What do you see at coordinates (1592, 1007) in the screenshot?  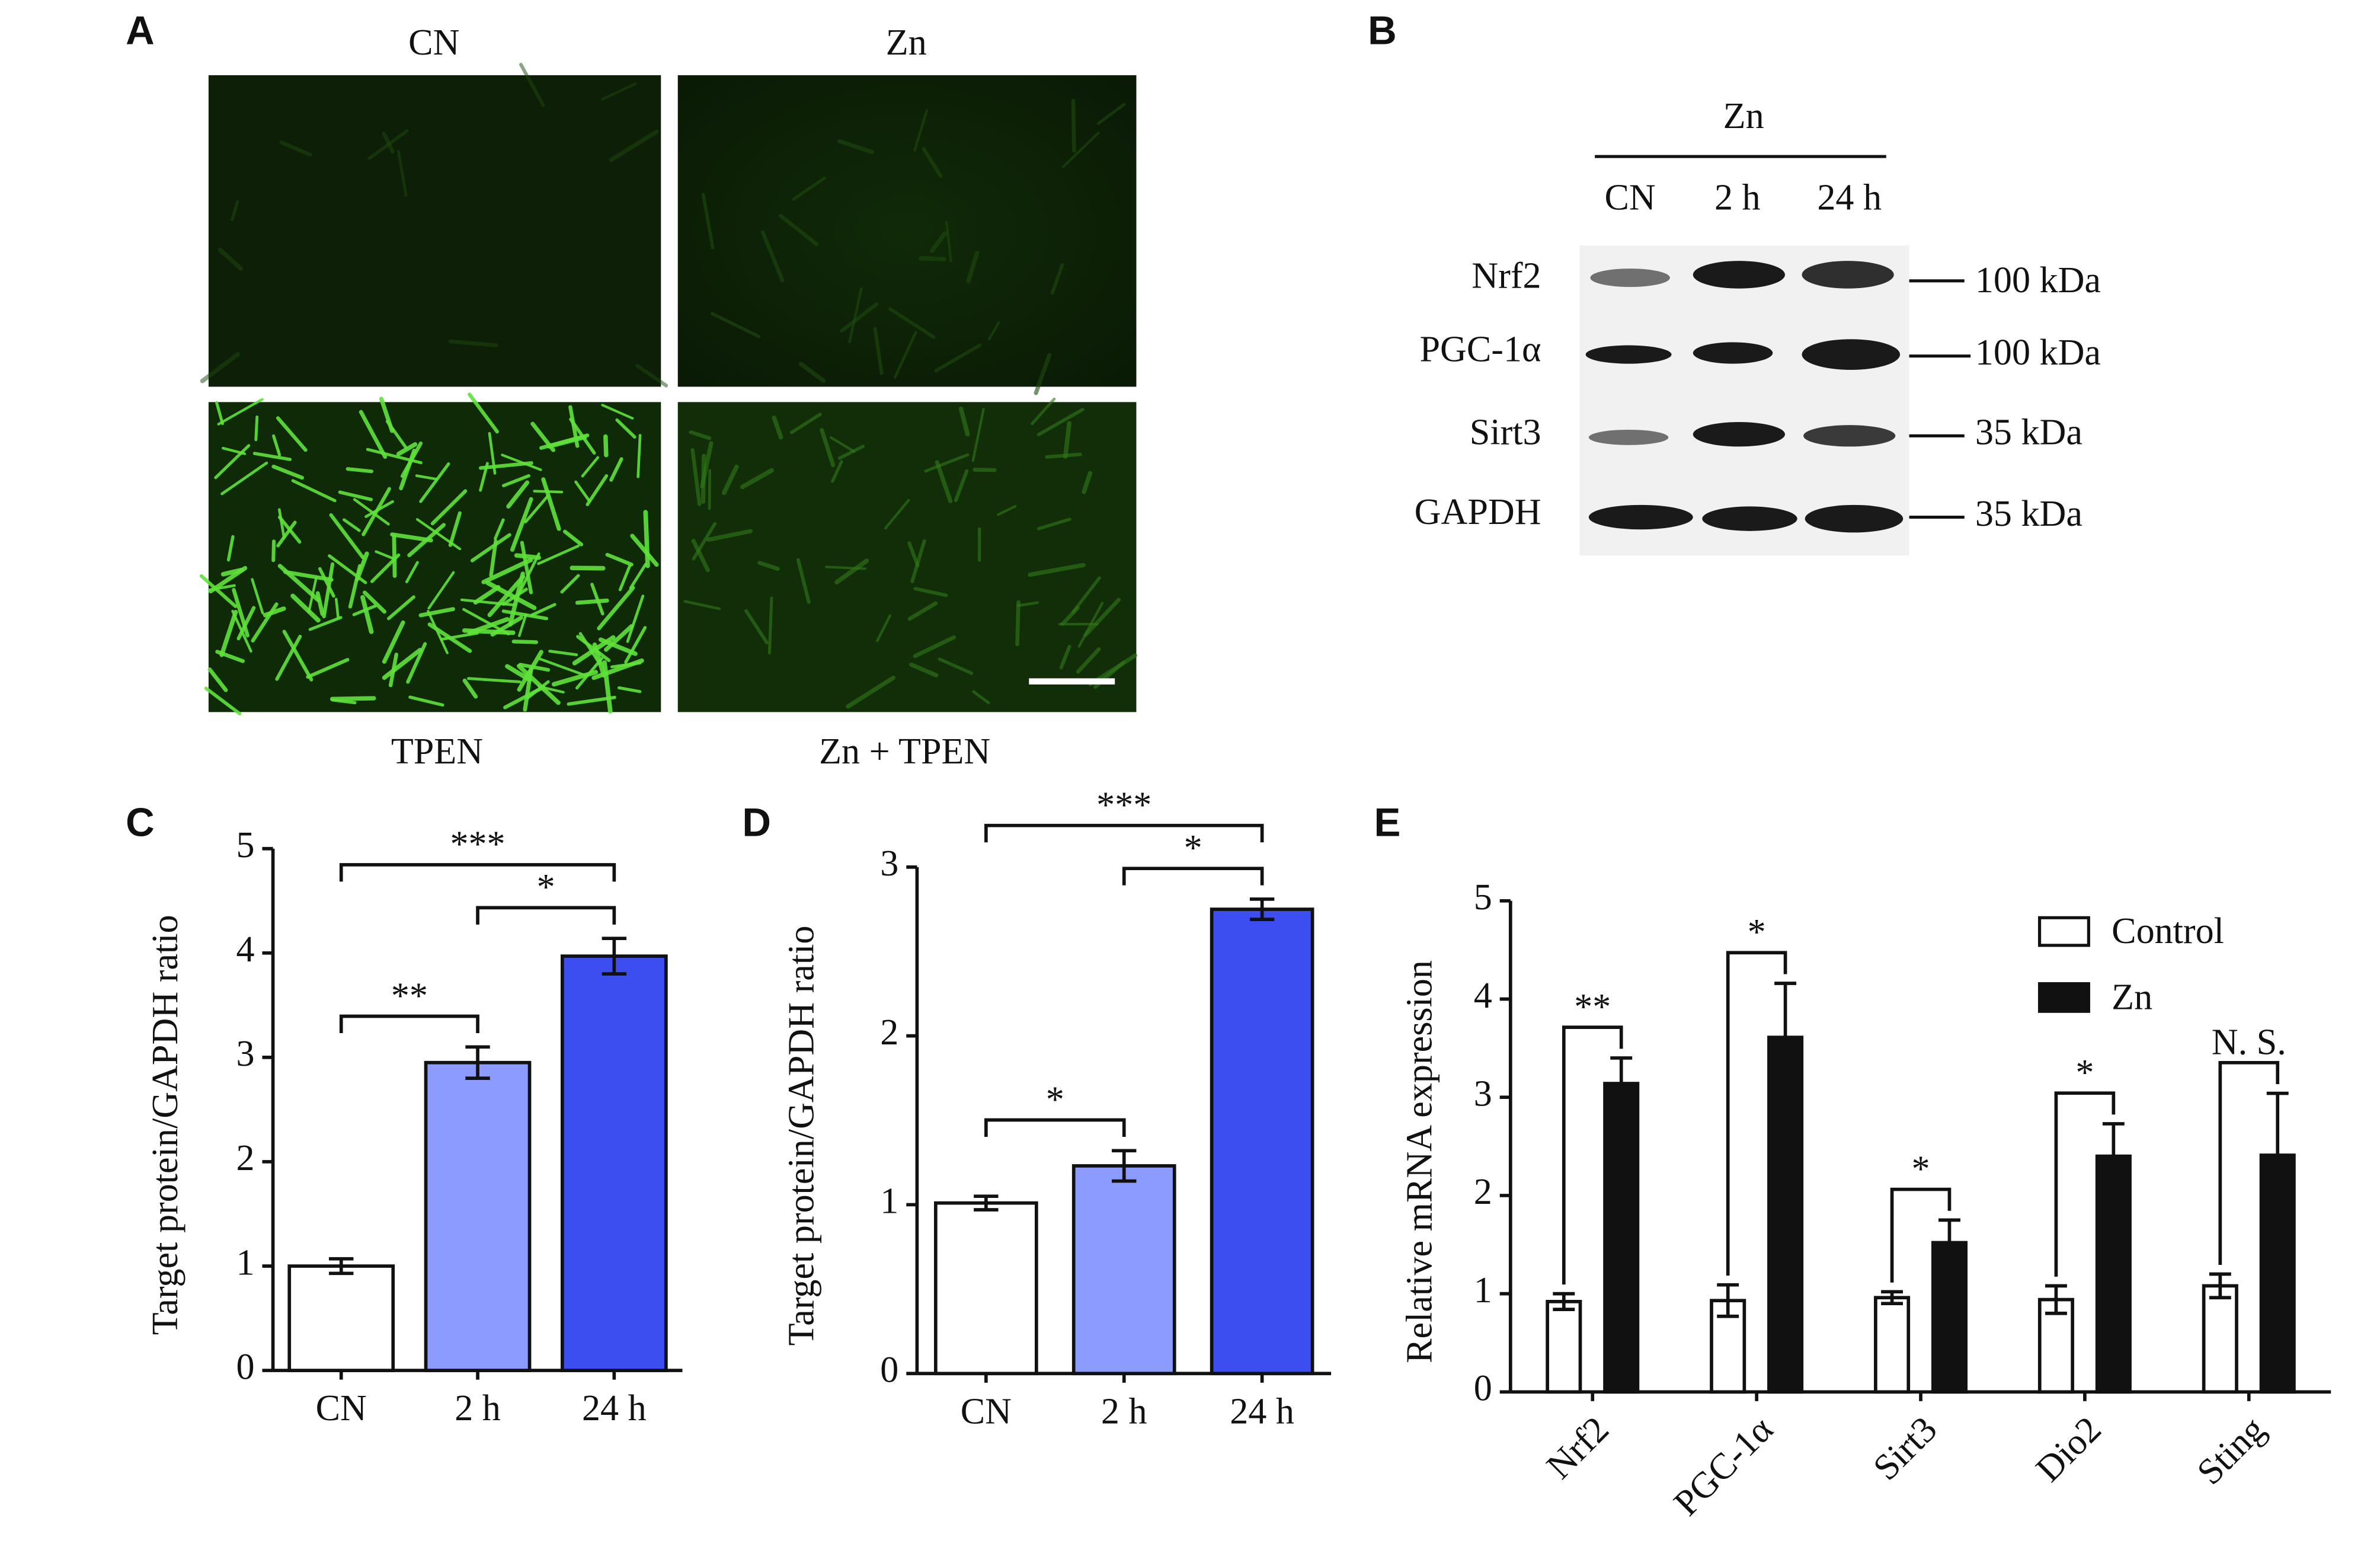 I see `significance-label: **` at bounding box center [1592, 1007].